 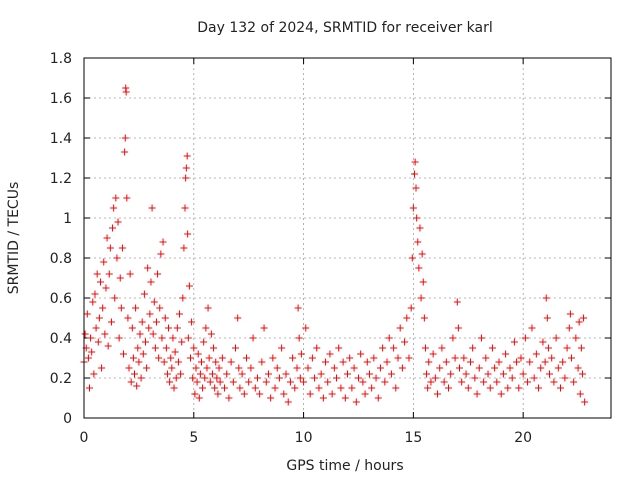 I want to click on x-tick-label: 0, so click(x=84, y=438).